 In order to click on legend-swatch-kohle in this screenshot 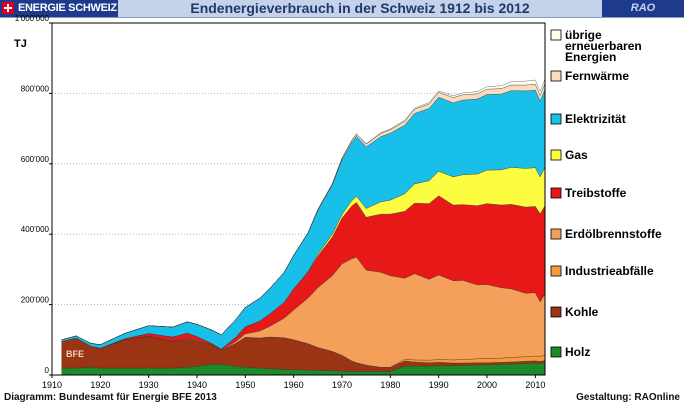, I will do `click(556, 312)`.